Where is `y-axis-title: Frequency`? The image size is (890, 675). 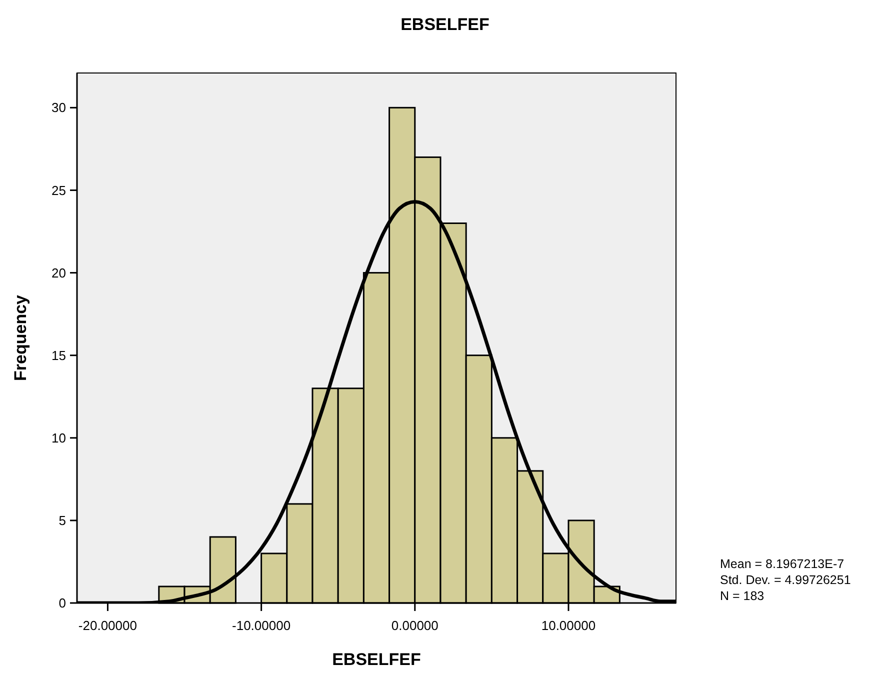
y-axis-title: Frequency is located at coordinates (20, 337).